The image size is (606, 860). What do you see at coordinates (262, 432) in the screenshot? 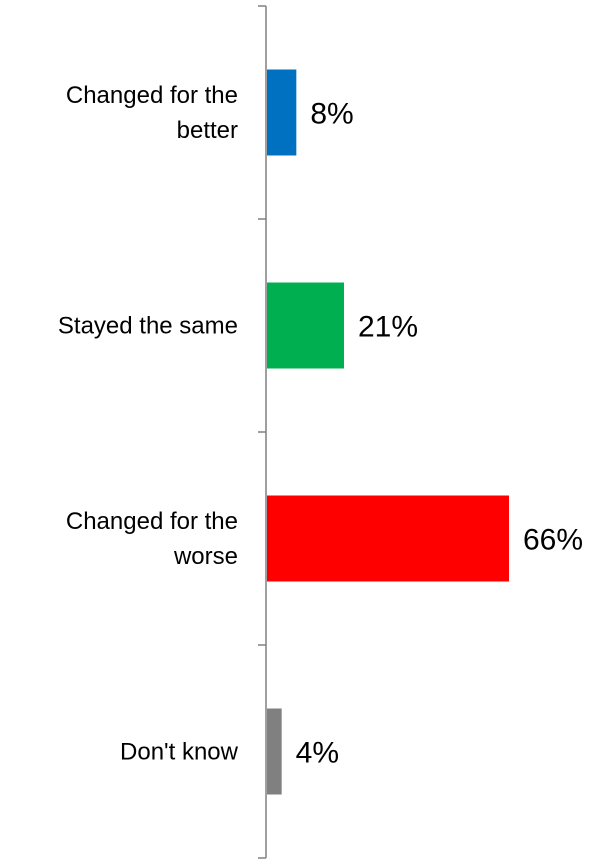
I see `chart-axis` at bounding box center [262, 432].